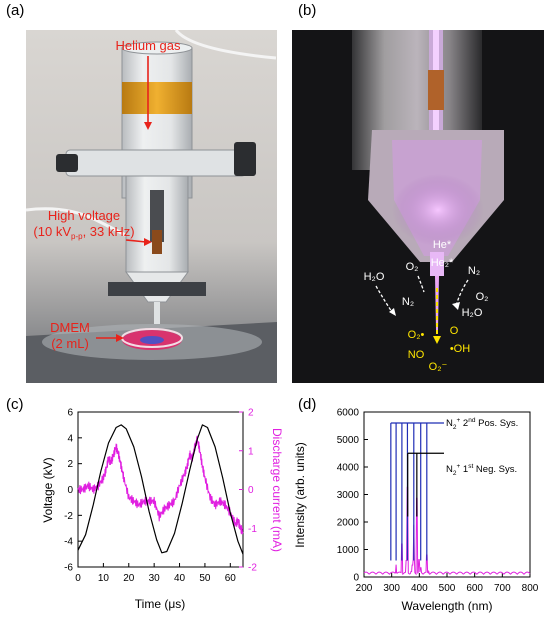 Image resolution: width=550 pixels, height=618 pixels. Describe the element at coordinates (148, 126) in the screenshot. I see `arrowhead-helium` at that location.